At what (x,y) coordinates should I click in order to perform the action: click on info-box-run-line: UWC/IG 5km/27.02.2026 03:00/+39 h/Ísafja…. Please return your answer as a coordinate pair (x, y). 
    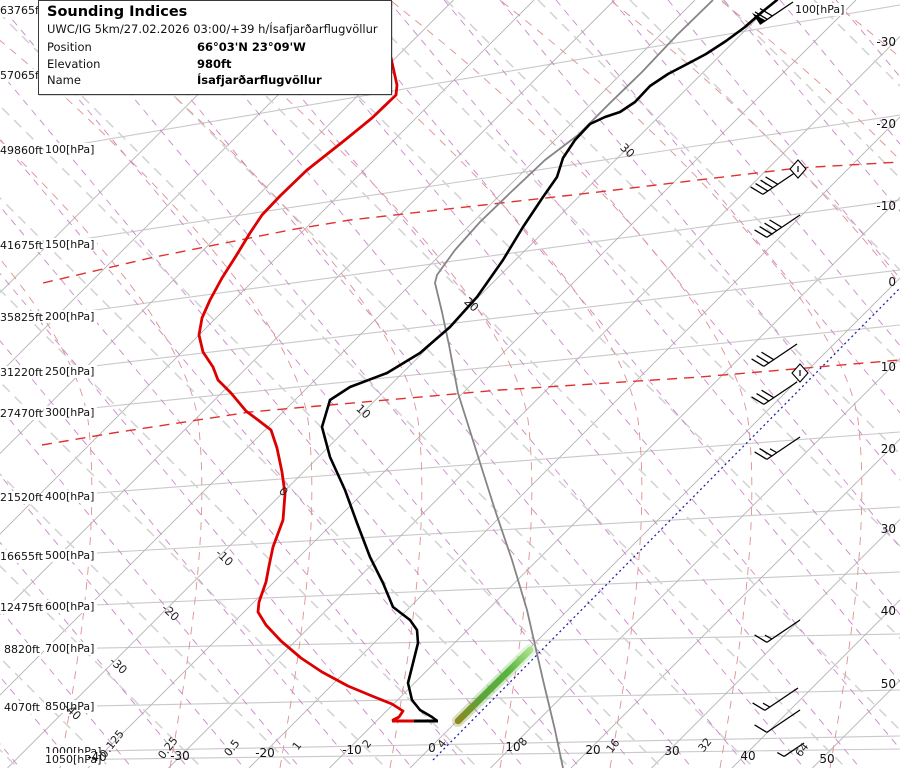
    Looking at the image, I should click on (212, 29).